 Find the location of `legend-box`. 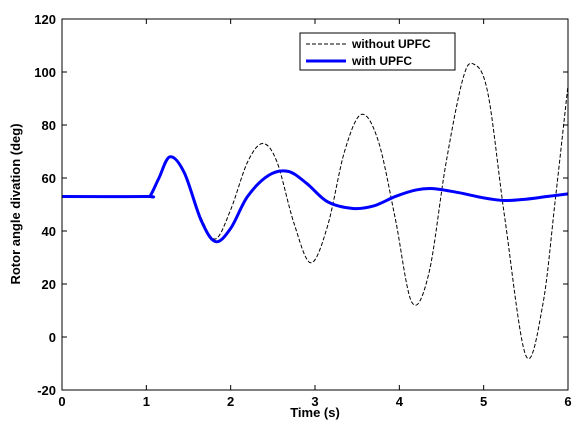

legend-box is located at coordinates (377, 51).